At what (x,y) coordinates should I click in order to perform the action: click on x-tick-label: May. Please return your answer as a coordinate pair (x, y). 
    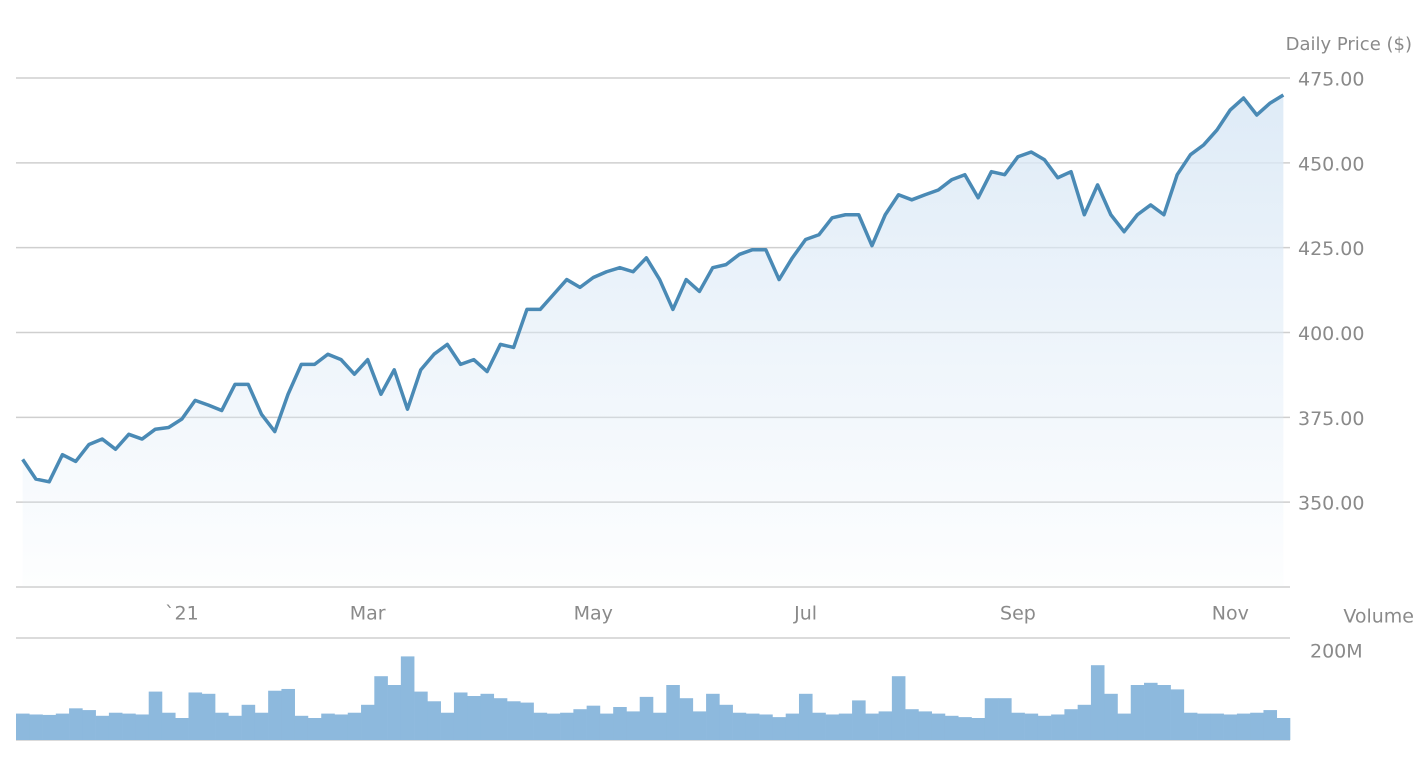
    Looking at the image, I should click on (593, 614).